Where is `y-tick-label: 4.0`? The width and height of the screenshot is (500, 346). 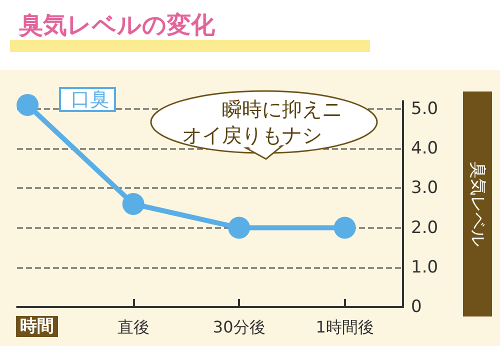 y-tick-label: 4.0 is located at coordinates (424, 148).